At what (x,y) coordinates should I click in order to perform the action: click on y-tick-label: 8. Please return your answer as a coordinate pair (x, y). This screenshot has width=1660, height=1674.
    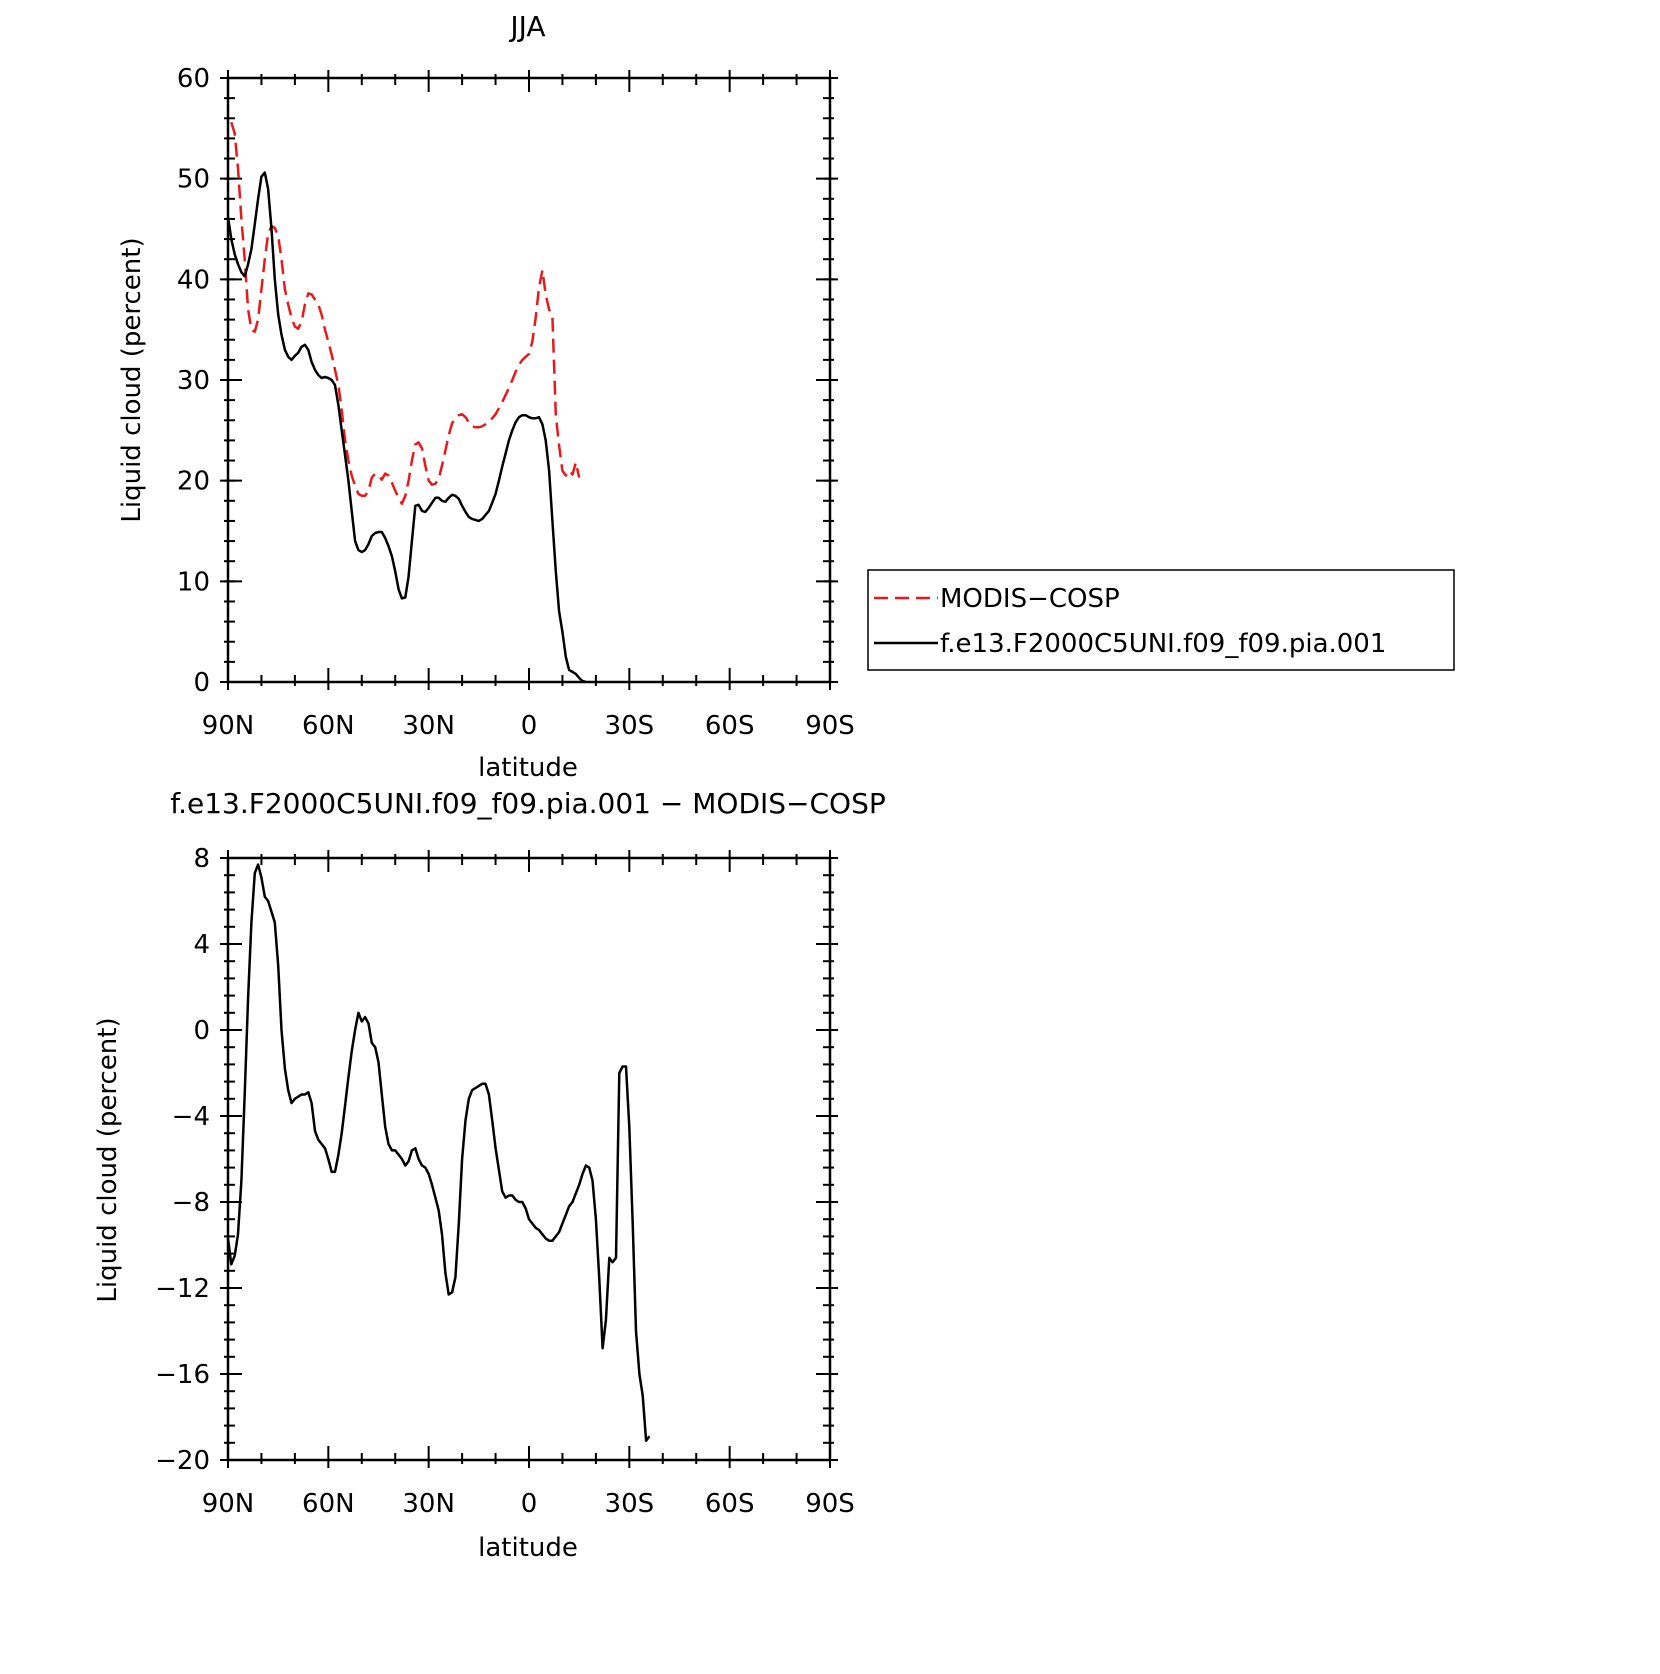
    Looking at the image, I should click on (201, 859).